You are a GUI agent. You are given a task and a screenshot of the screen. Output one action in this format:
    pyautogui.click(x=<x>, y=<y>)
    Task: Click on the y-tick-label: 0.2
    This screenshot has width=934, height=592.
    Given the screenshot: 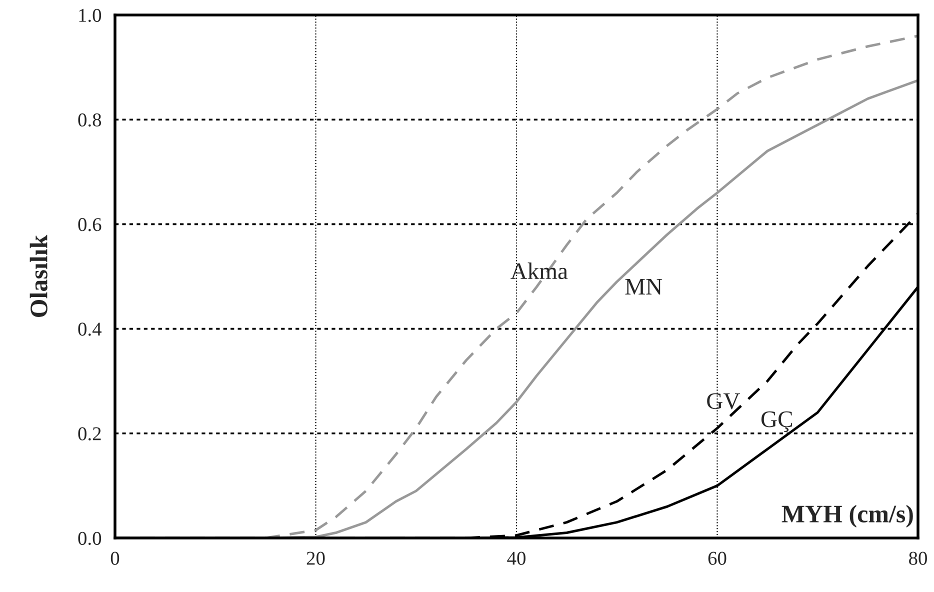 What is the action you would take?
    pyautogui.click(x=89, y=433)
    